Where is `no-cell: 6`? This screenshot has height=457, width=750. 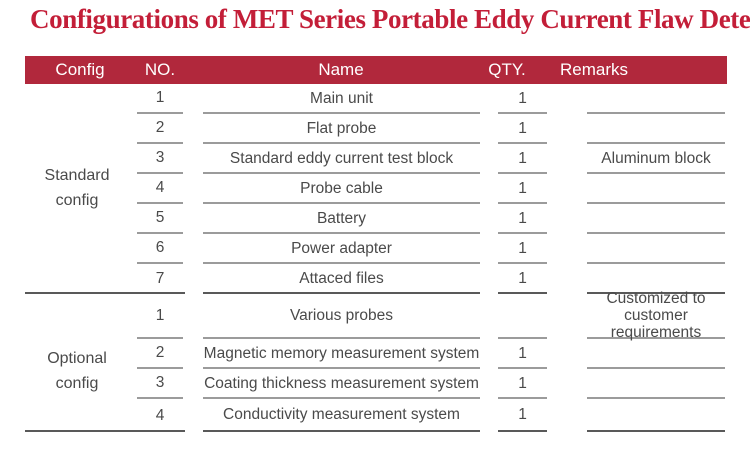
no-cell: 6 is located at coordinates (160, 249).